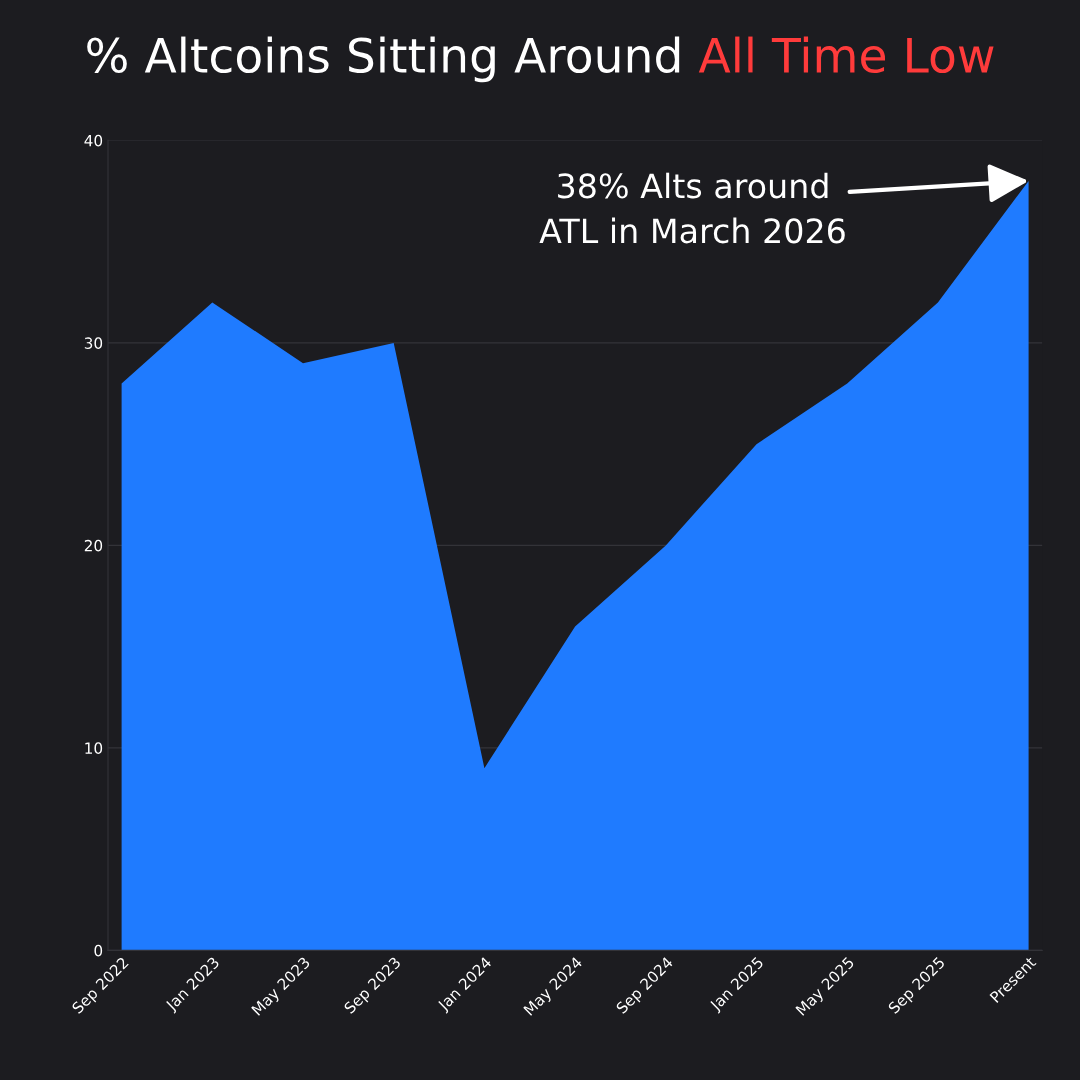 Image resolution: width=1080 pixels, height=1080 pixels. Describe the element at coordinates (93, 545) in the screenshot. I see `y-tick-label: 20` at that location.